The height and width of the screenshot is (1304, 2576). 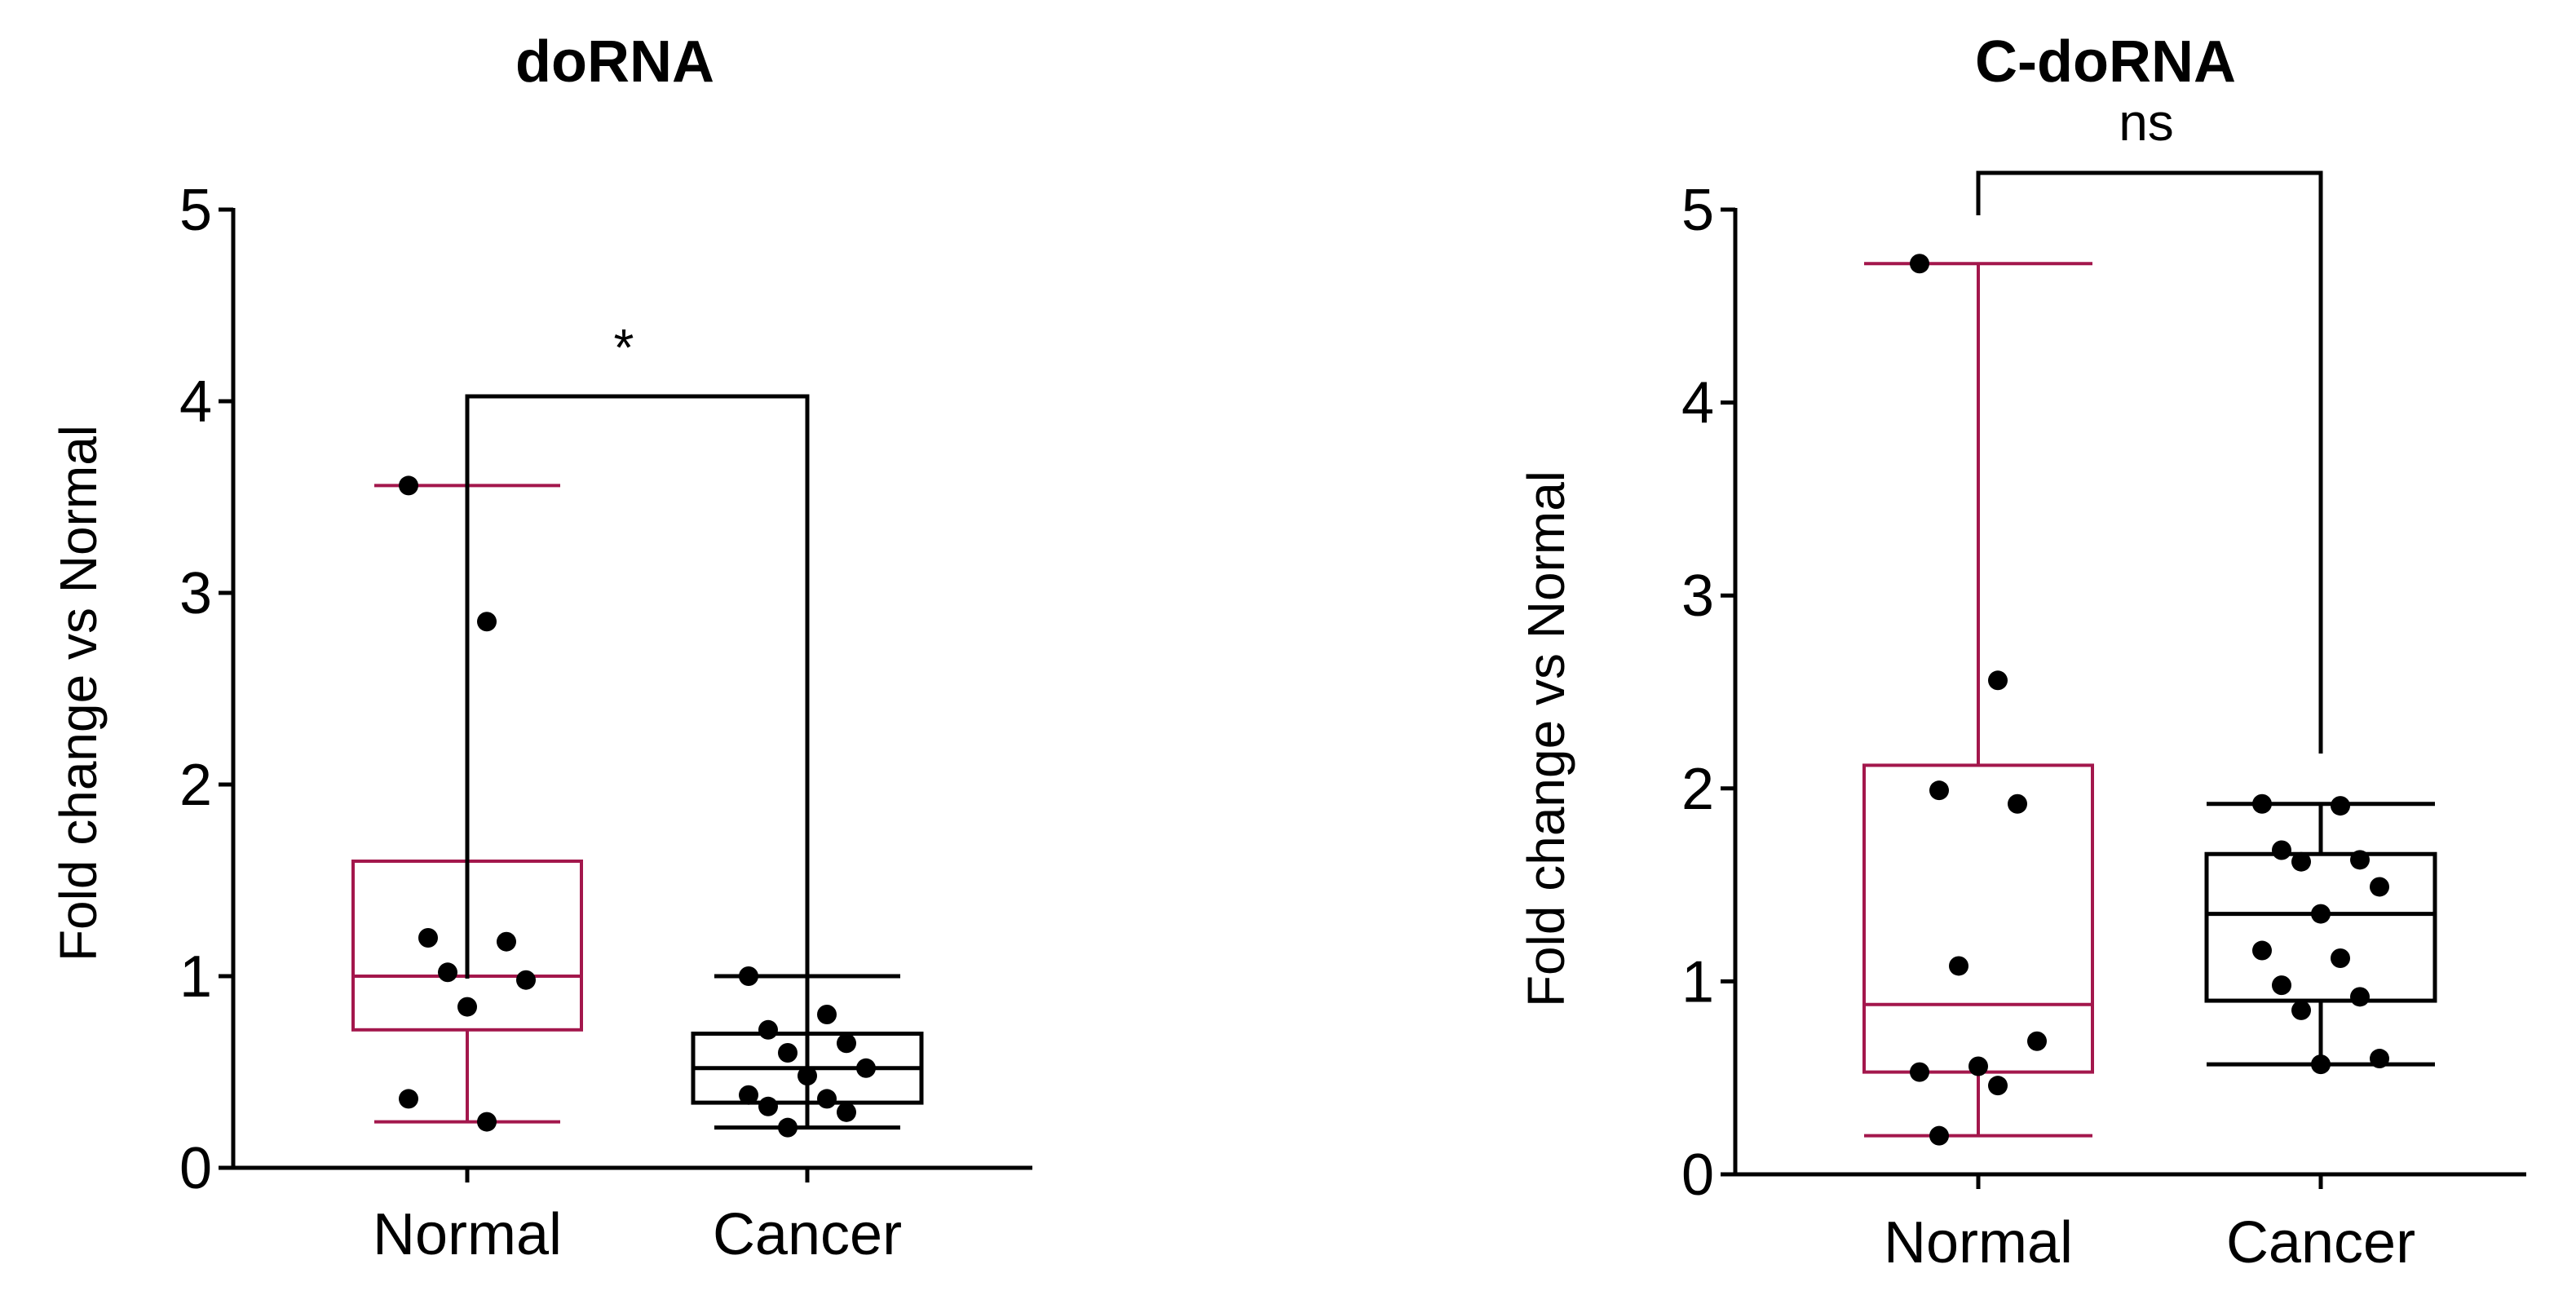 What do you see at coordinates (2146, 123) in the screenshot?
I see `significance-label: ns` at bounding box center [2146, 123].